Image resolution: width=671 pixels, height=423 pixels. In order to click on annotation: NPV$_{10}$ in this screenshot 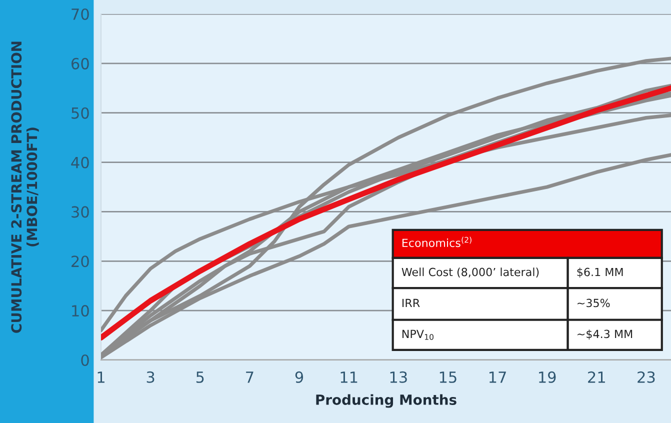, I will do `click(418, 335)`.